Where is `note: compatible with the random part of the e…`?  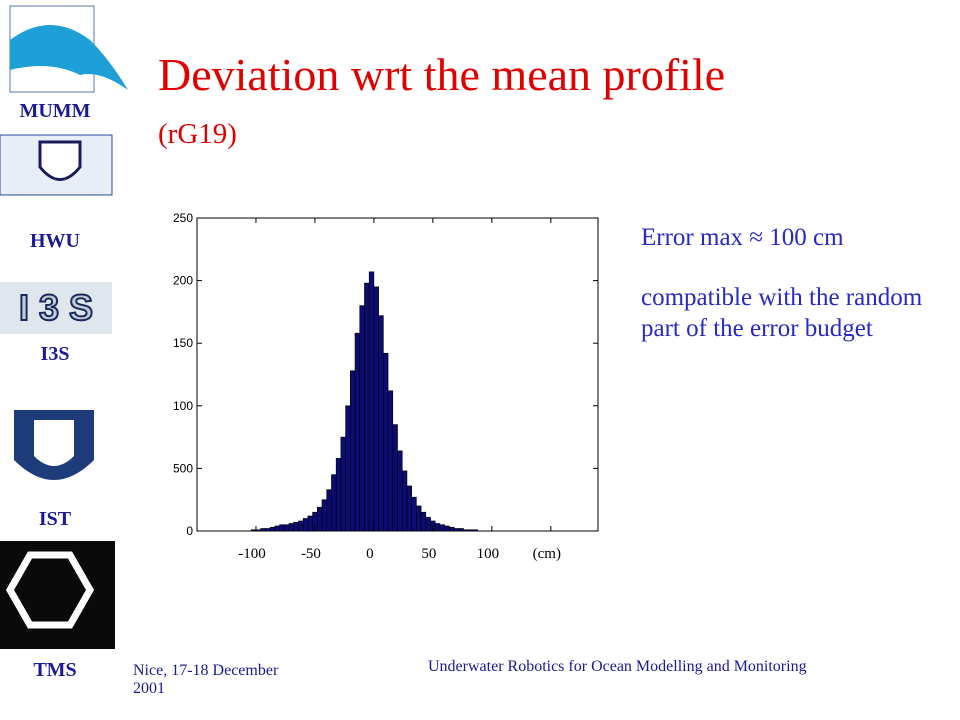
note: compatible with the random part of the e… is located at coordinates (782, 313).